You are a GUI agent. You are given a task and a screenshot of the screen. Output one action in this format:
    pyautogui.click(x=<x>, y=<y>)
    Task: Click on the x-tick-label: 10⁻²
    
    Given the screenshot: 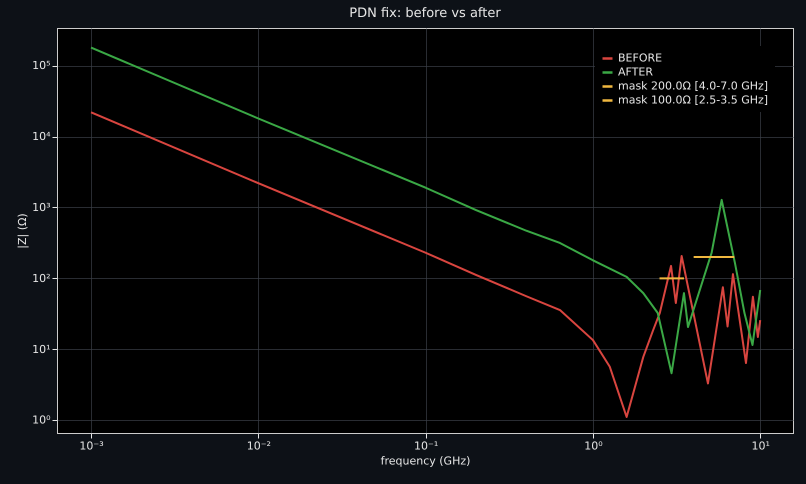 What is the action you would take?
    pyautogui.click(x=258, y=446)
    